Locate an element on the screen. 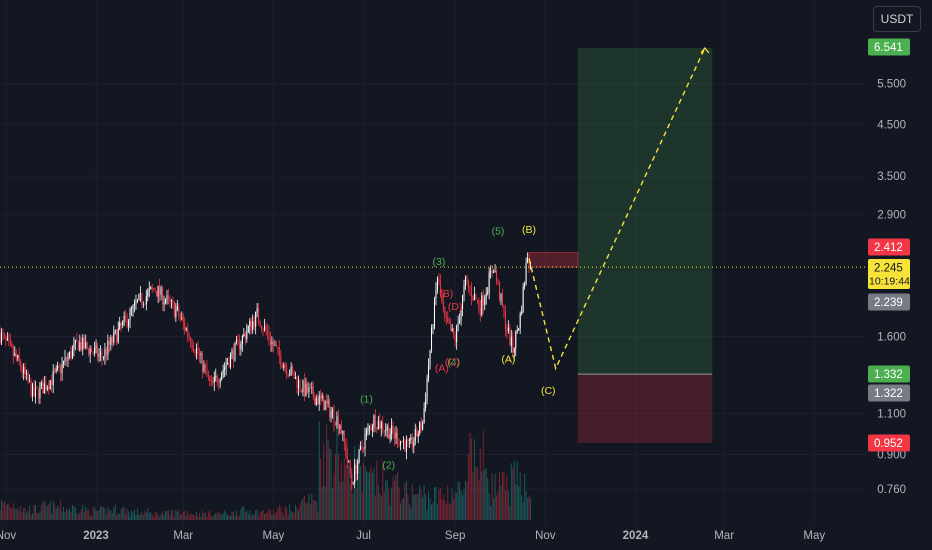 The height and width of the screenshot is (550, 932). price-badge-take-profit: 6.541 is located at coordinates (889, 47).